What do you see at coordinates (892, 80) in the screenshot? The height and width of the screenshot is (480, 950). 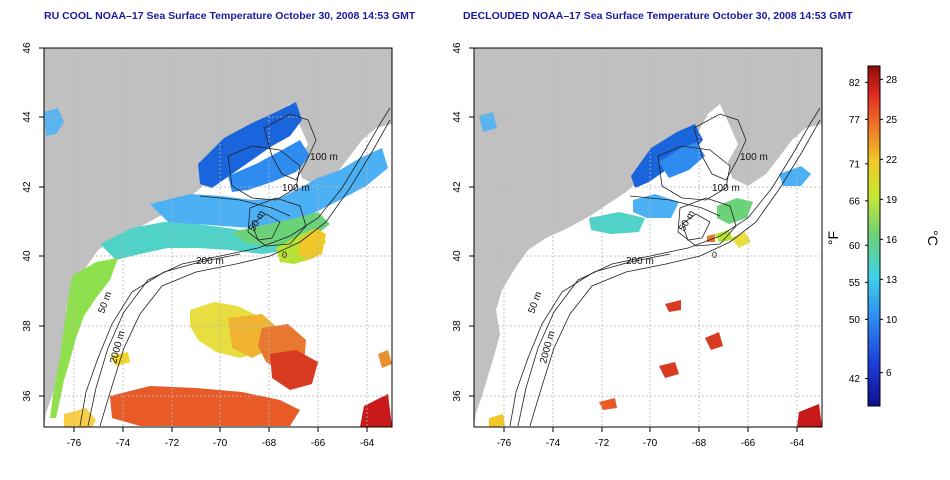 I see `celsius-tick-label: 28` at bounding box center [892, 80].